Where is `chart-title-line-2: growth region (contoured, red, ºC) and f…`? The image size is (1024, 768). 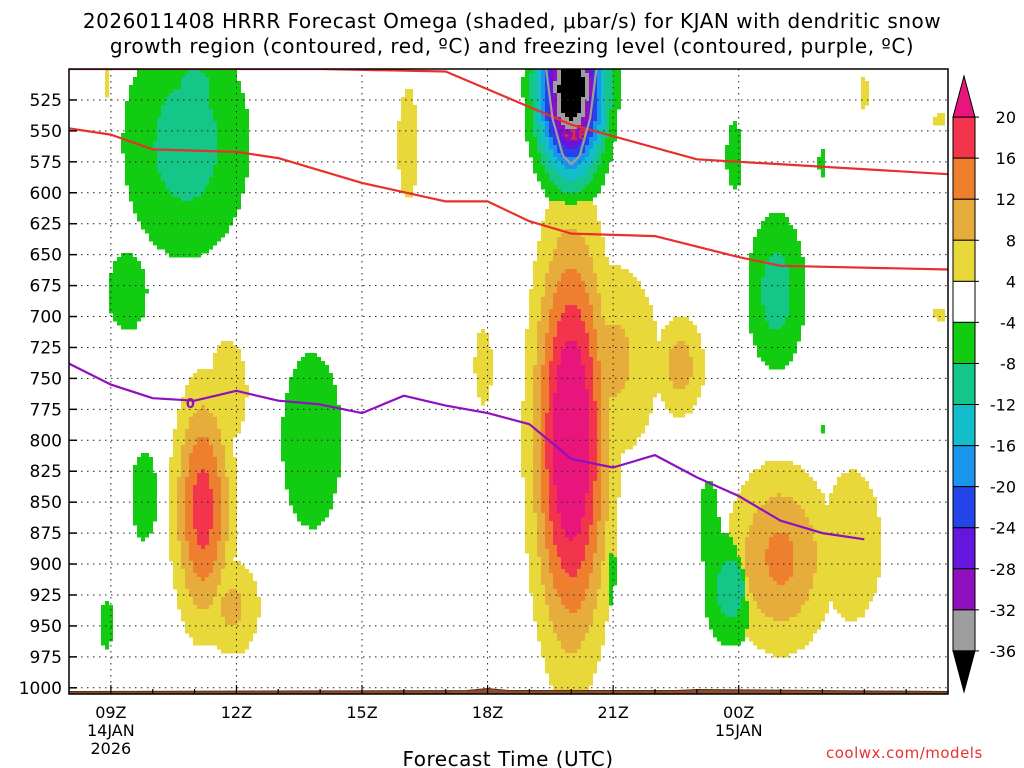
chart-title-line-2: growth region (contoured, red, ºC) and f… is located at coordinates (512, 46).